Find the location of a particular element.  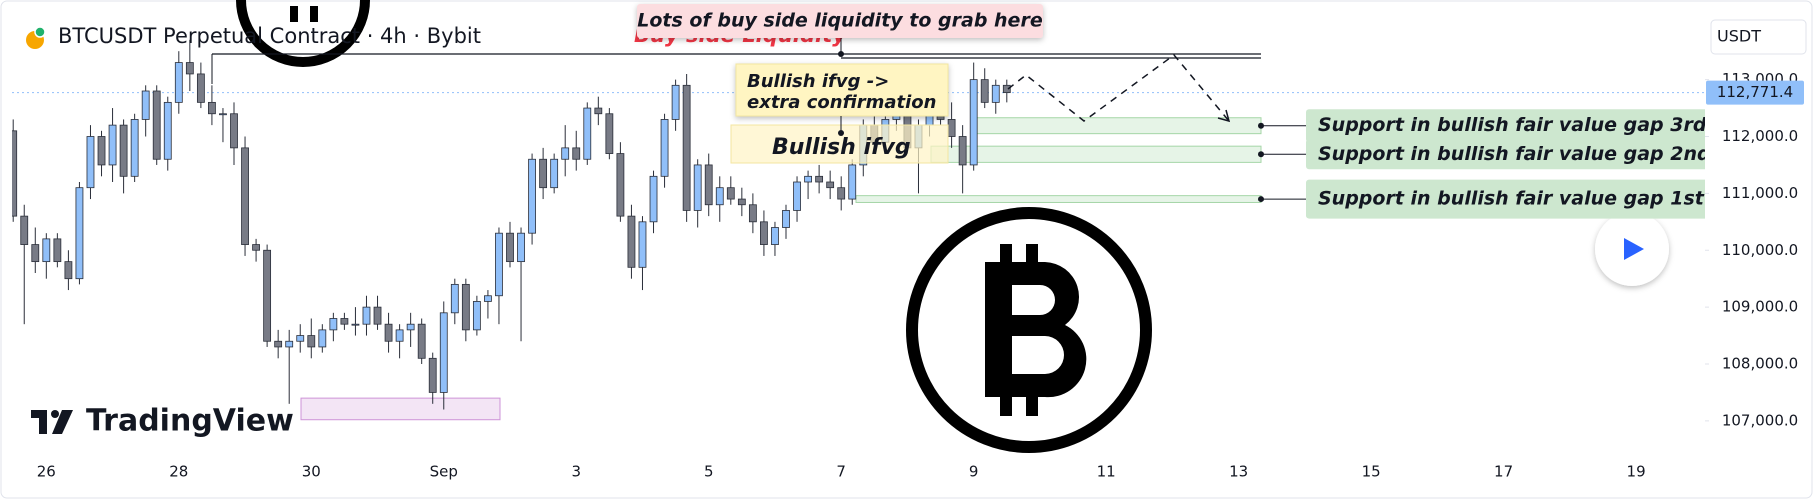

x-tick-label: 3 is located at coordinates (576, 472).